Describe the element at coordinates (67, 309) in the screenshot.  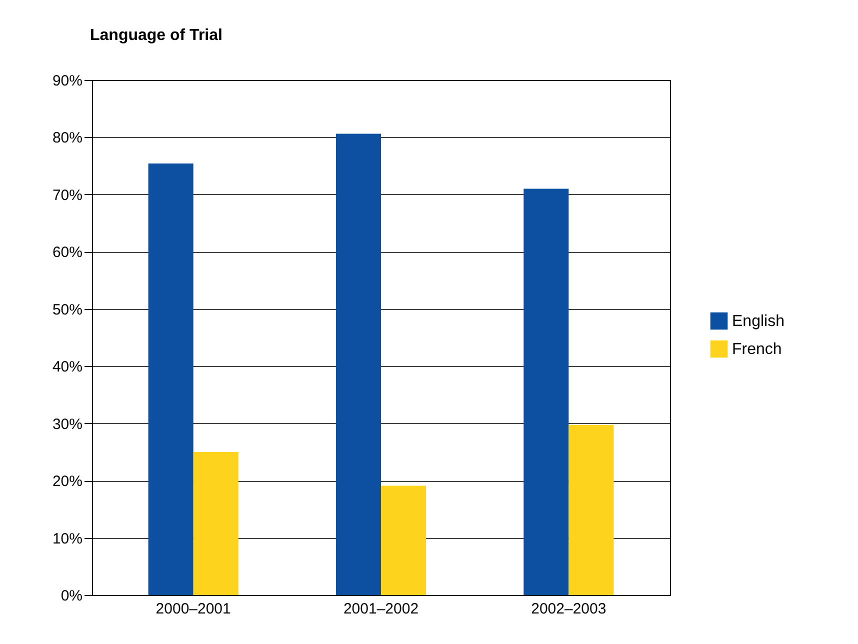
I see `y-tick-label: 50%` at that location.